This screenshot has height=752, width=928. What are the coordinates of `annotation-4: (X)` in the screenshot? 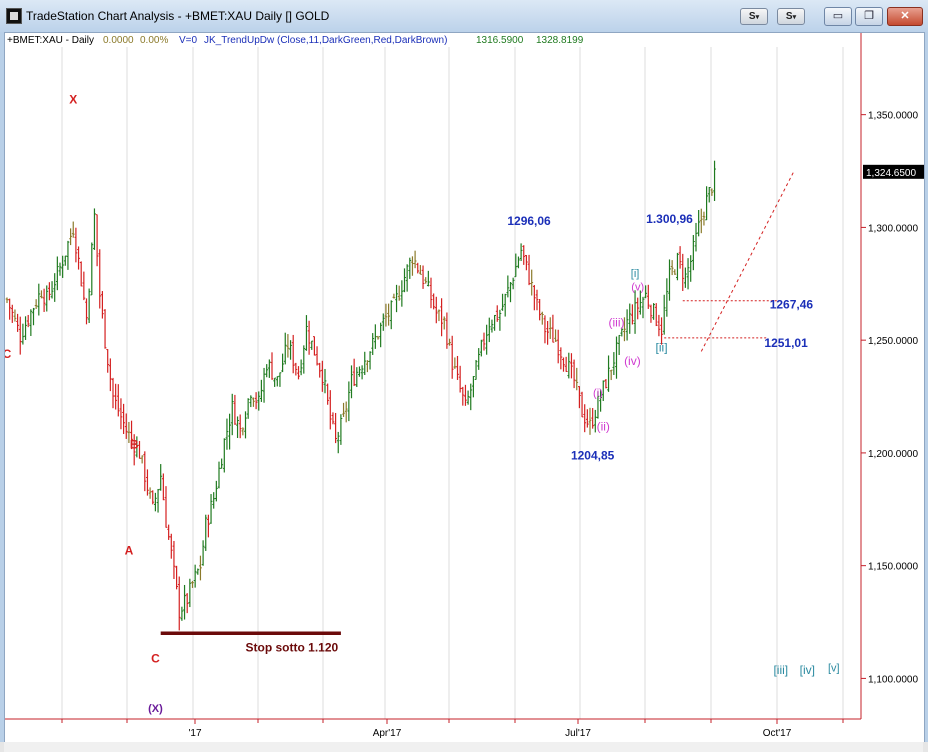 It's located at (155, 709).